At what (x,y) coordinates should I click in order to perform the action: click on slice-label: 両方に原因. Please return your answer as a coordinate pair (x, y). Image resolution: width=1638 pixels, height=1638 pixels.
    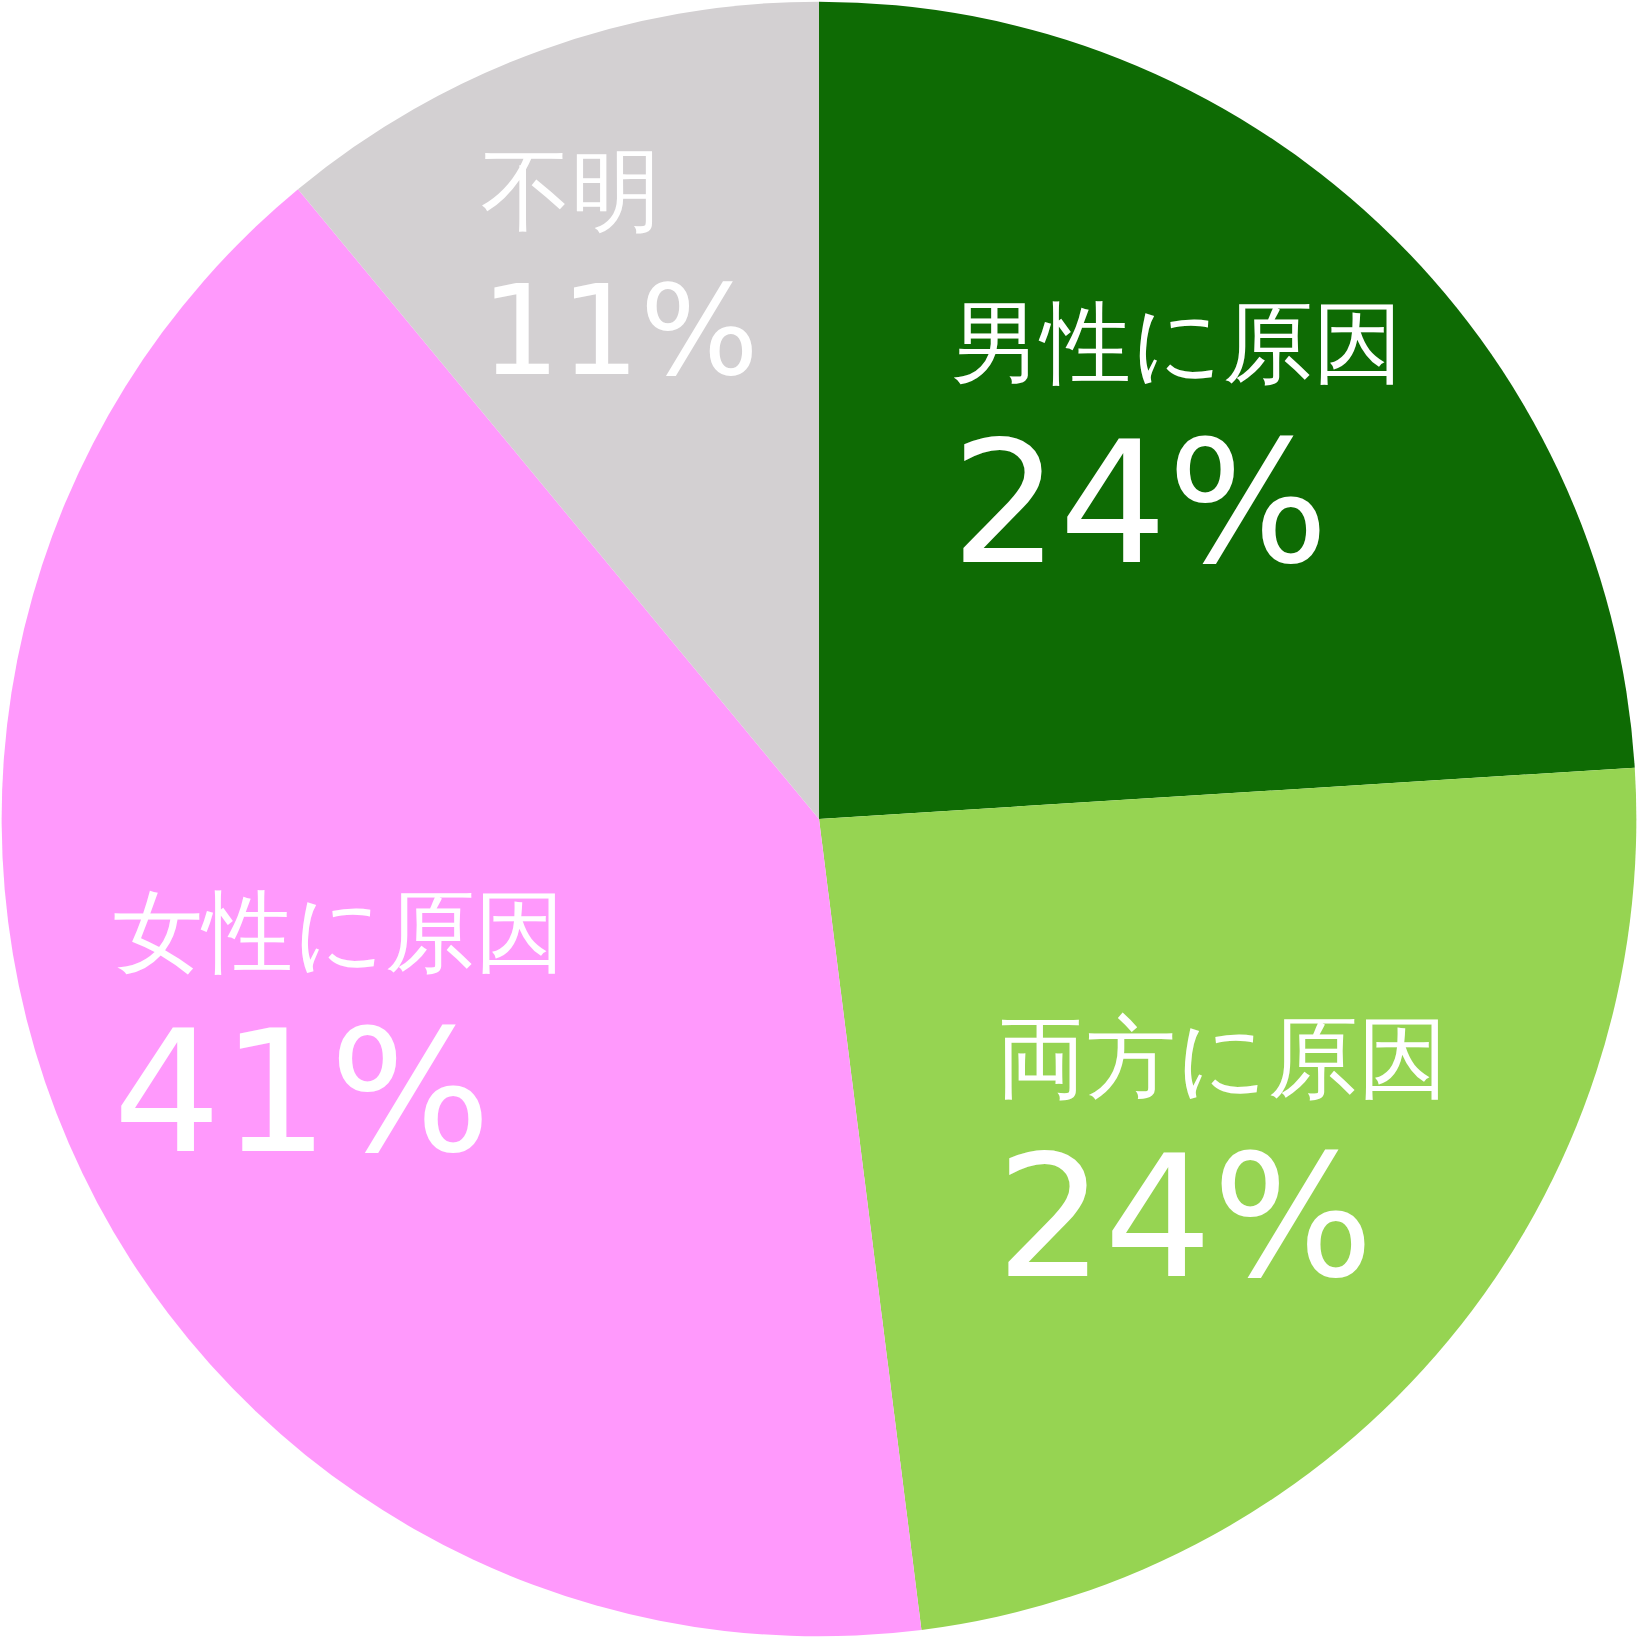
    Looking at the image, I should click on (1221, 1057).